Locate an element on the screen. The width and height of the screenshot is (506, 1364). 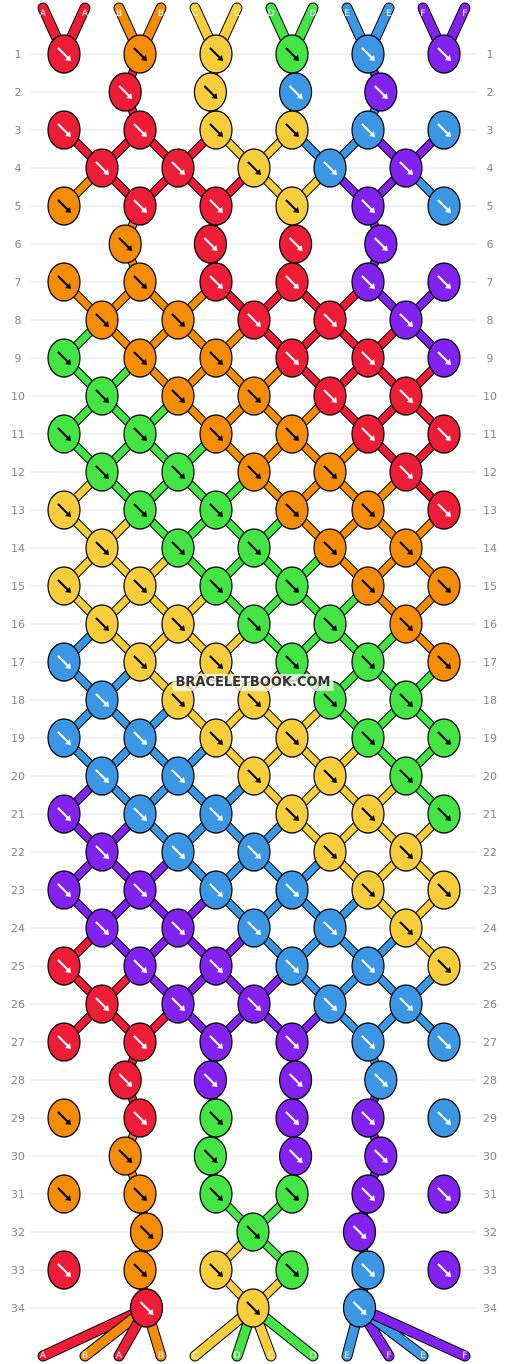
row-number-left: 29 is located at coordinates (18, 1118).